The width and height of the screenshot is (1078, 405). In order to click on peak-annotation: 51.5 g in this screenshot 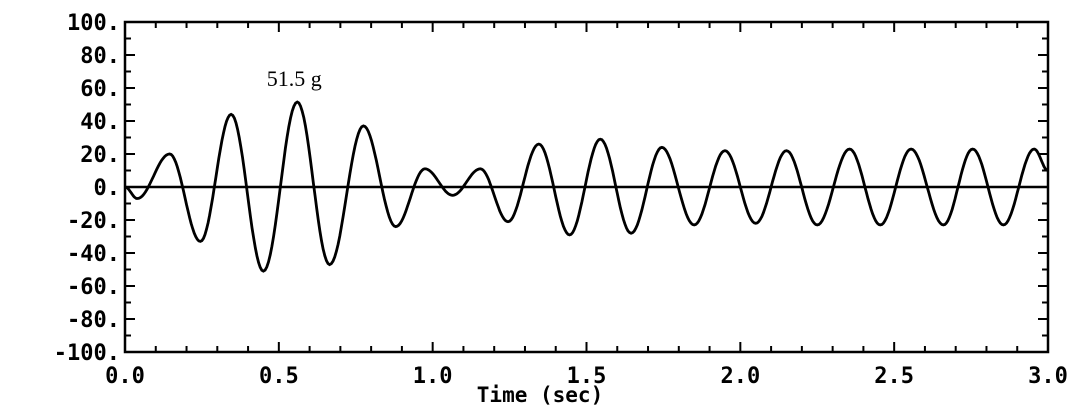, I will do `click(294, 78)`.